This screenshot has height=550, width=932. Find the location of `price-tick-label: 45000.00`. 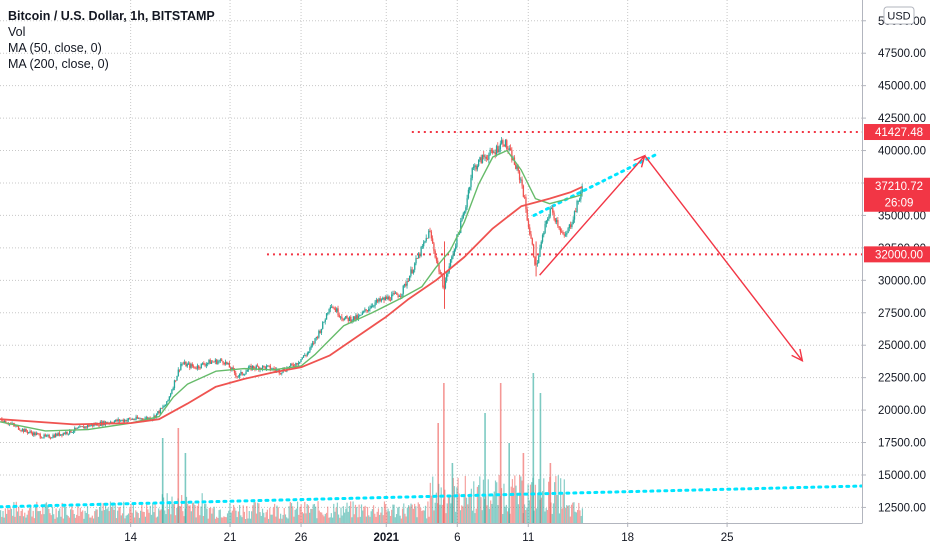

price-tick-label: 45000.00 is located at coordinates (902, 87).